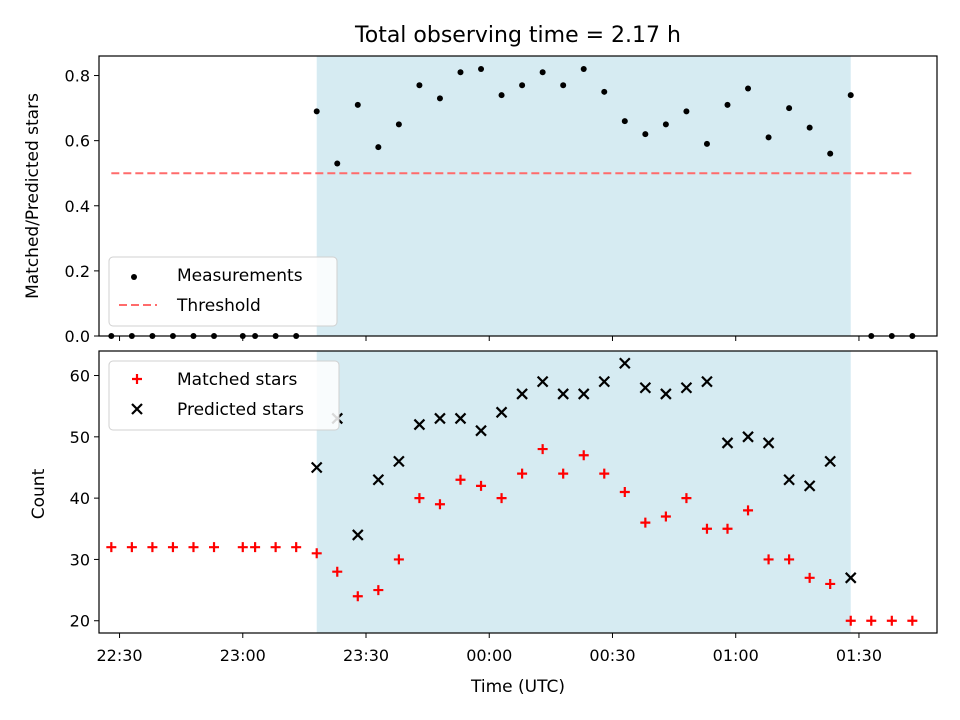 This screenshot has width=960, height=720. What do you see at coordinates (736, 655) in the screenshot?
I see `x-tick-label: 01:00` at bounding box center [736, 655].